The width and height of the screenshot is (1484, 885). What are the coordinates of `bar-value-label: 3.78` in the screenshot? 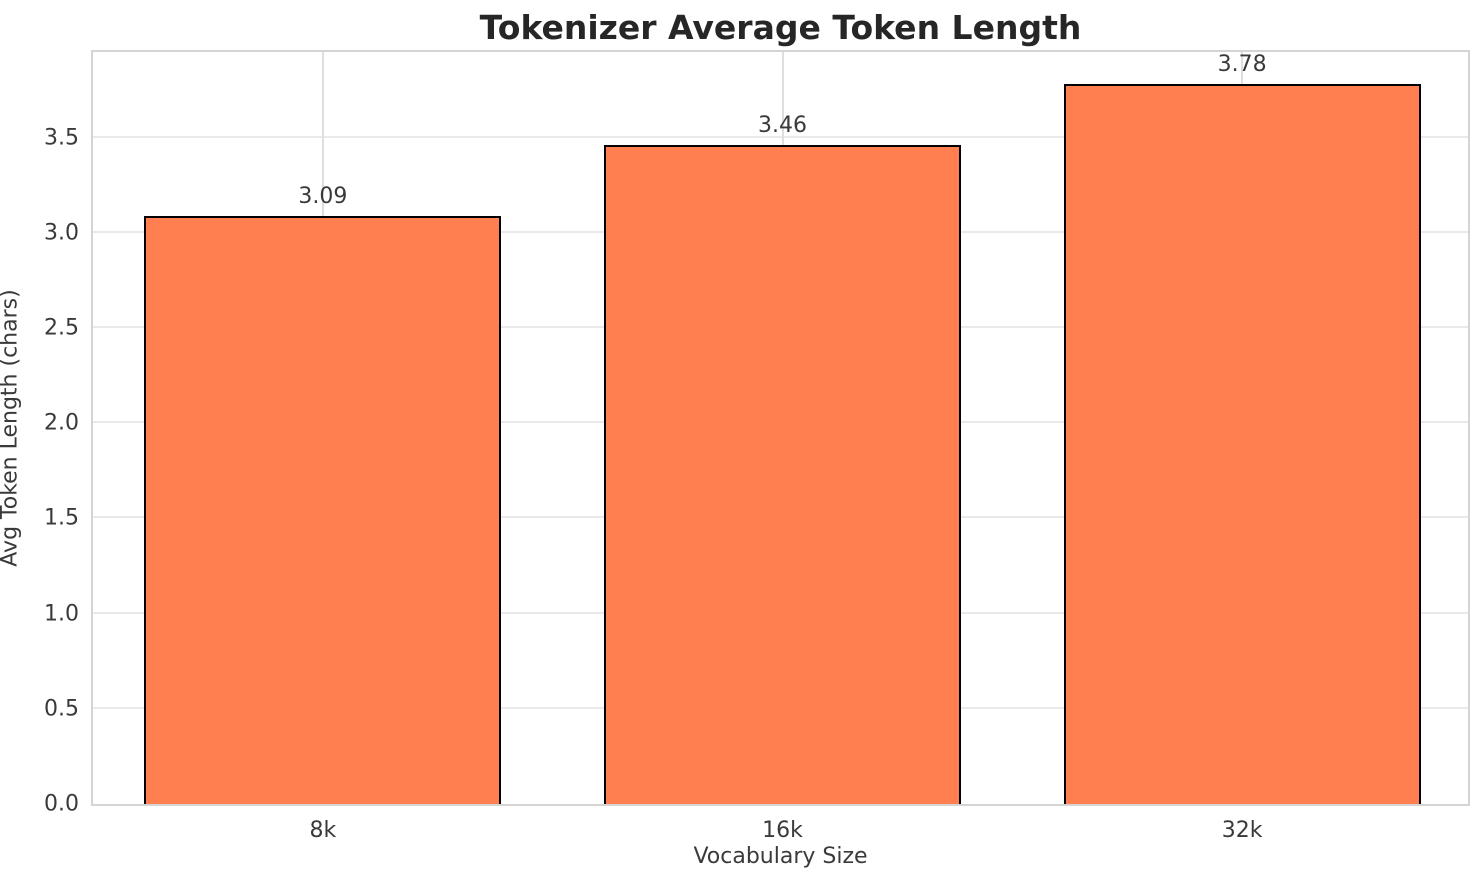 It's located at (1242, 65).